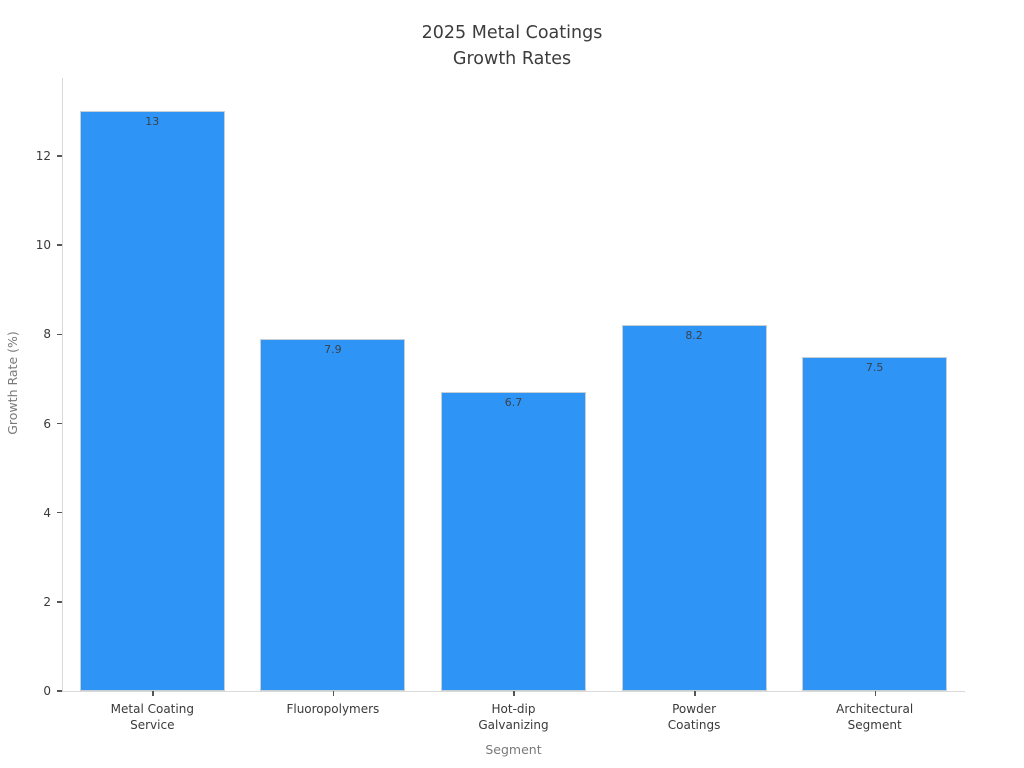 The height and width of the screenshot is (768, 1024). I want to click on bar-column: 6.7, so click(513, 384).